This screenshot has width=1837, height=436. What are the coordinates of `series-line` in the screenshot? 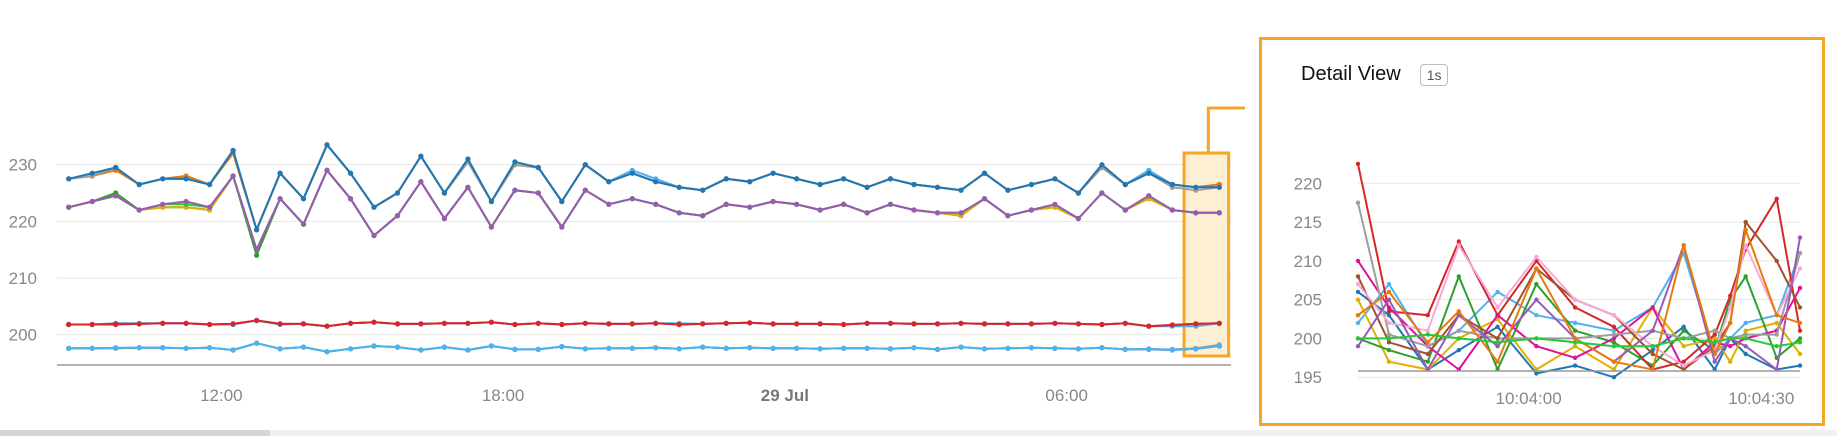 It's located at (644, 187).